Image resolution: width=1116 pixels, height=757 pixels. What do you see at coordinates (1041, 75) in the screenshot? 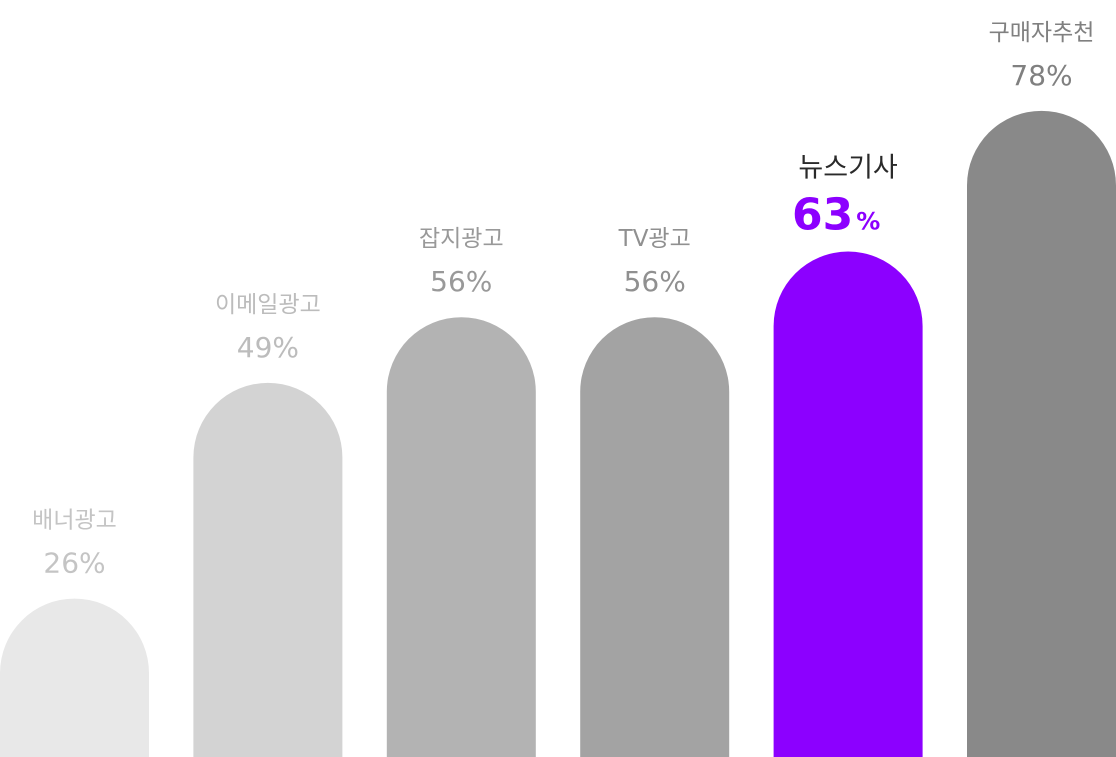
I see `value-label: 78%` at bounding box center [1041, 75].